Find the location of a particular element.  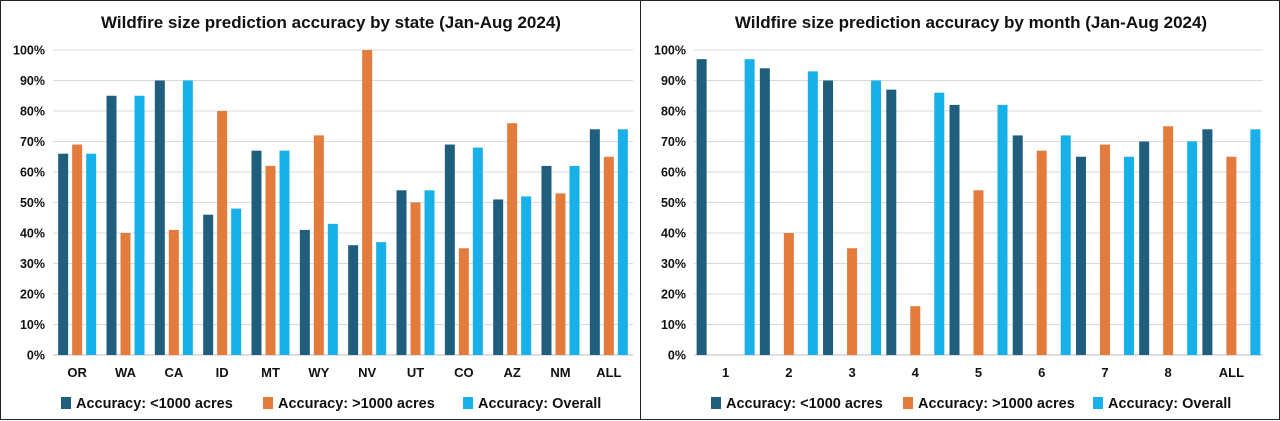

y-tick-label: 100% is located at coordinates (29, 51).